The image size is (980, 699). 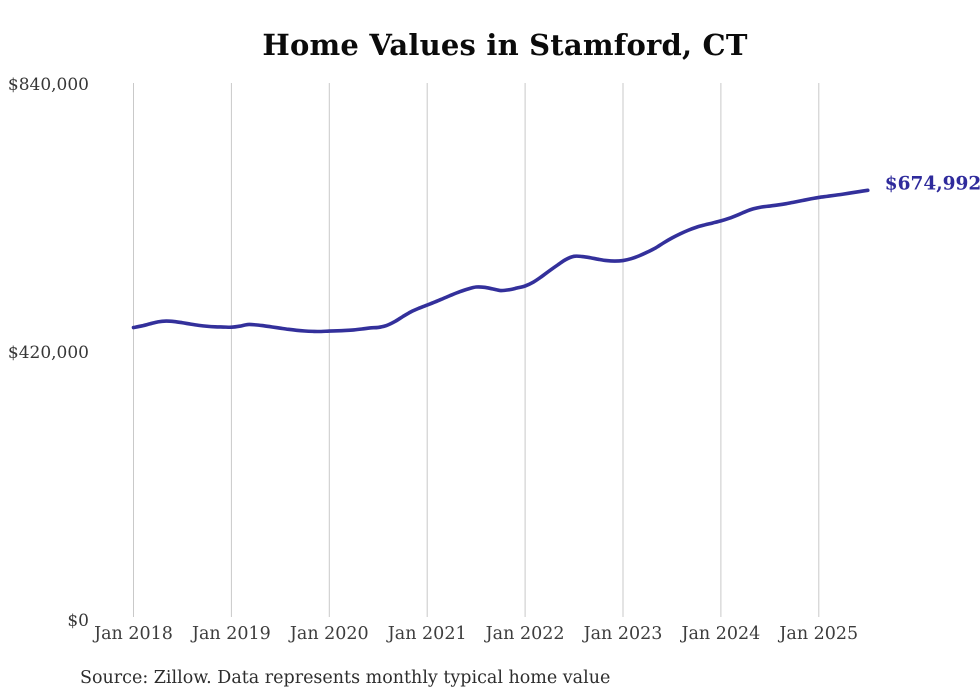 What do you see at coordinates (329, 634) in the screenshot?
I see `x-axis-tick-label: Jan 2020` at bounding box center [329, 634].